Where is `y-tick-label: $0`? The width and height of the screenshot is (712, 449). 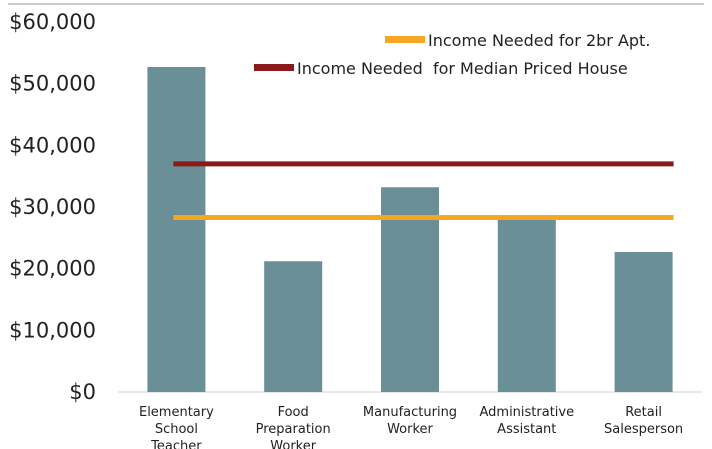 y-tick-label: $0 is located at coordinates (82, 392).